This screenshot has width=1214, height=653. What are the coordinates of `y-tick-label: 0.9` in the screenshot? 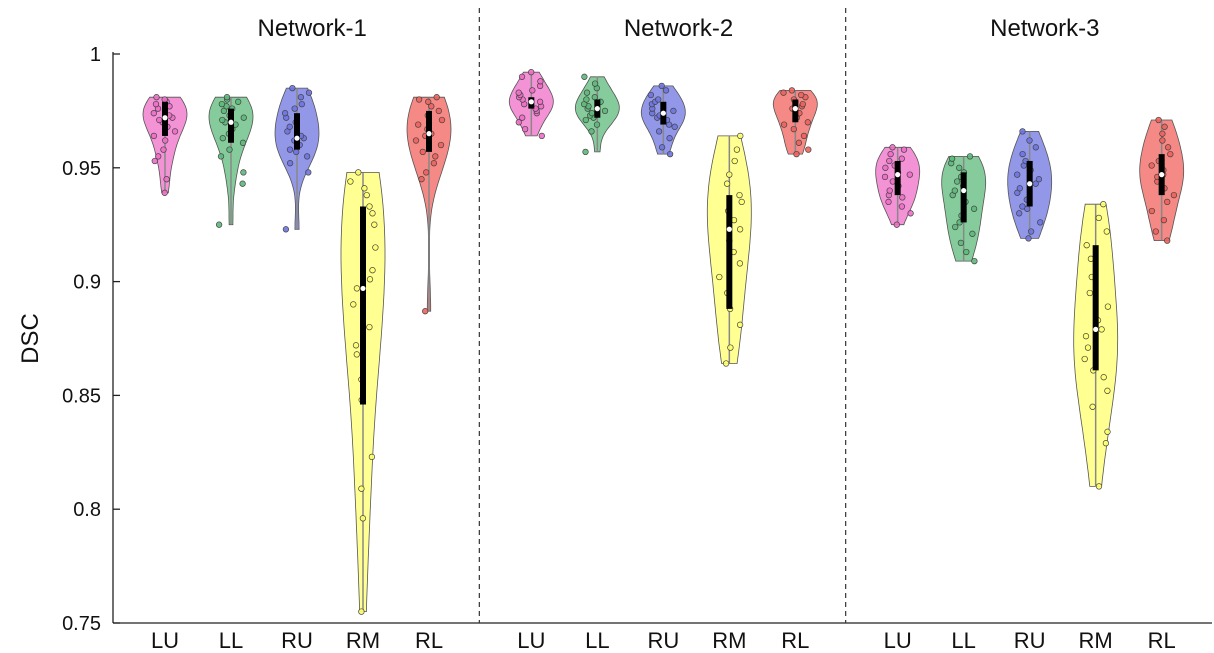 It's located at (87, 283).